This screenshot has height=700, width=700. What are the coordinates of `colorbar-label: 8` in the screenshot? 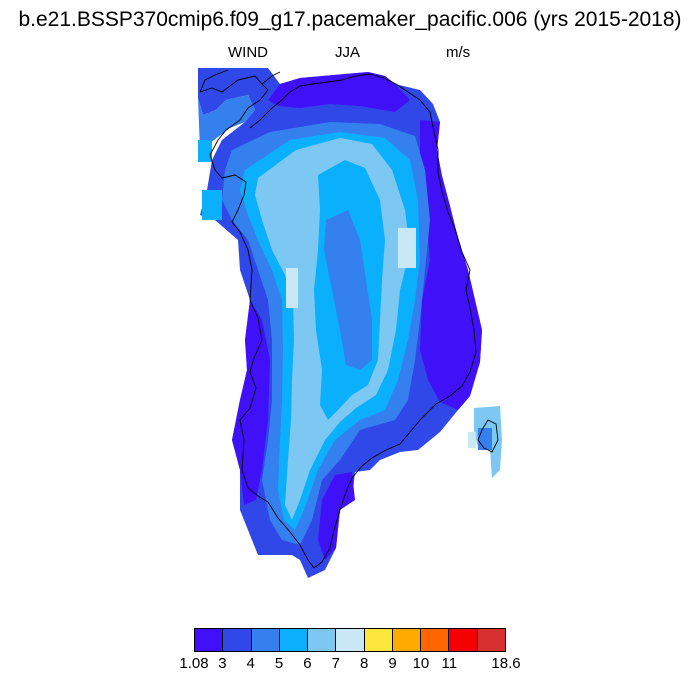 It's located at (364, 663).